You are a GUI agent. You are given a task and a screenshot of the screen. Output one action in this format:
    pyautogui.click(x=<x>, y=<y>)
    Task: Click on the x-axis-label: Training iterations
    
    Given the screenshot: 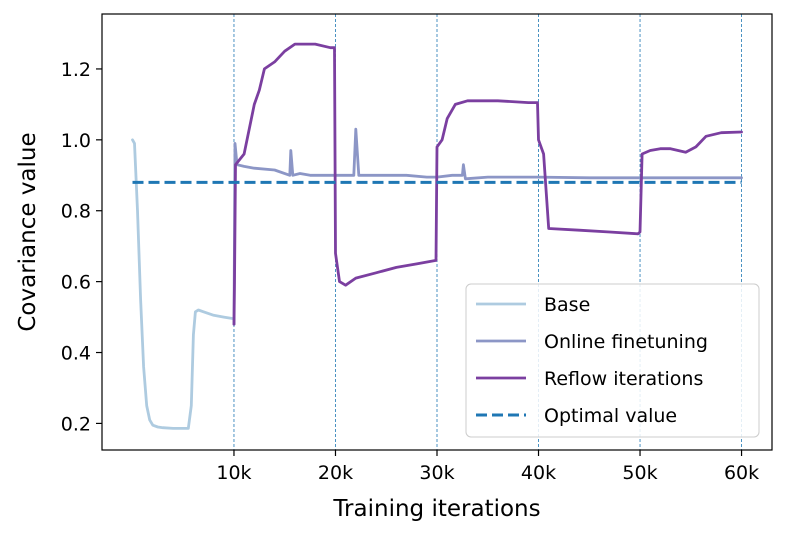 What is the action you would take?
    pyautogui.click(x=436, y=509)
    